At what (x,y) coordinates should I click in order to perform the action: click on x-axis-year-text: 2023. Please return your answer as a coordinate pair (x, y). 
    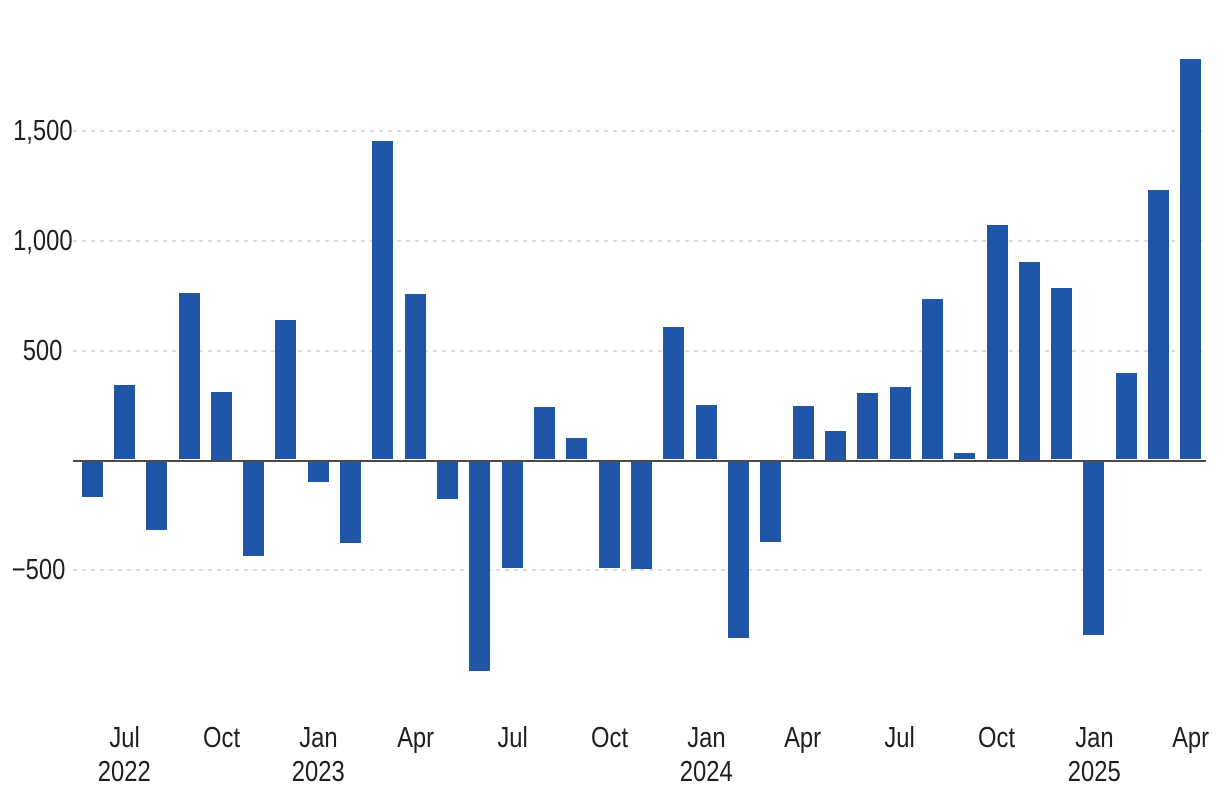
    Looking at the image, I should click on (318, 772).